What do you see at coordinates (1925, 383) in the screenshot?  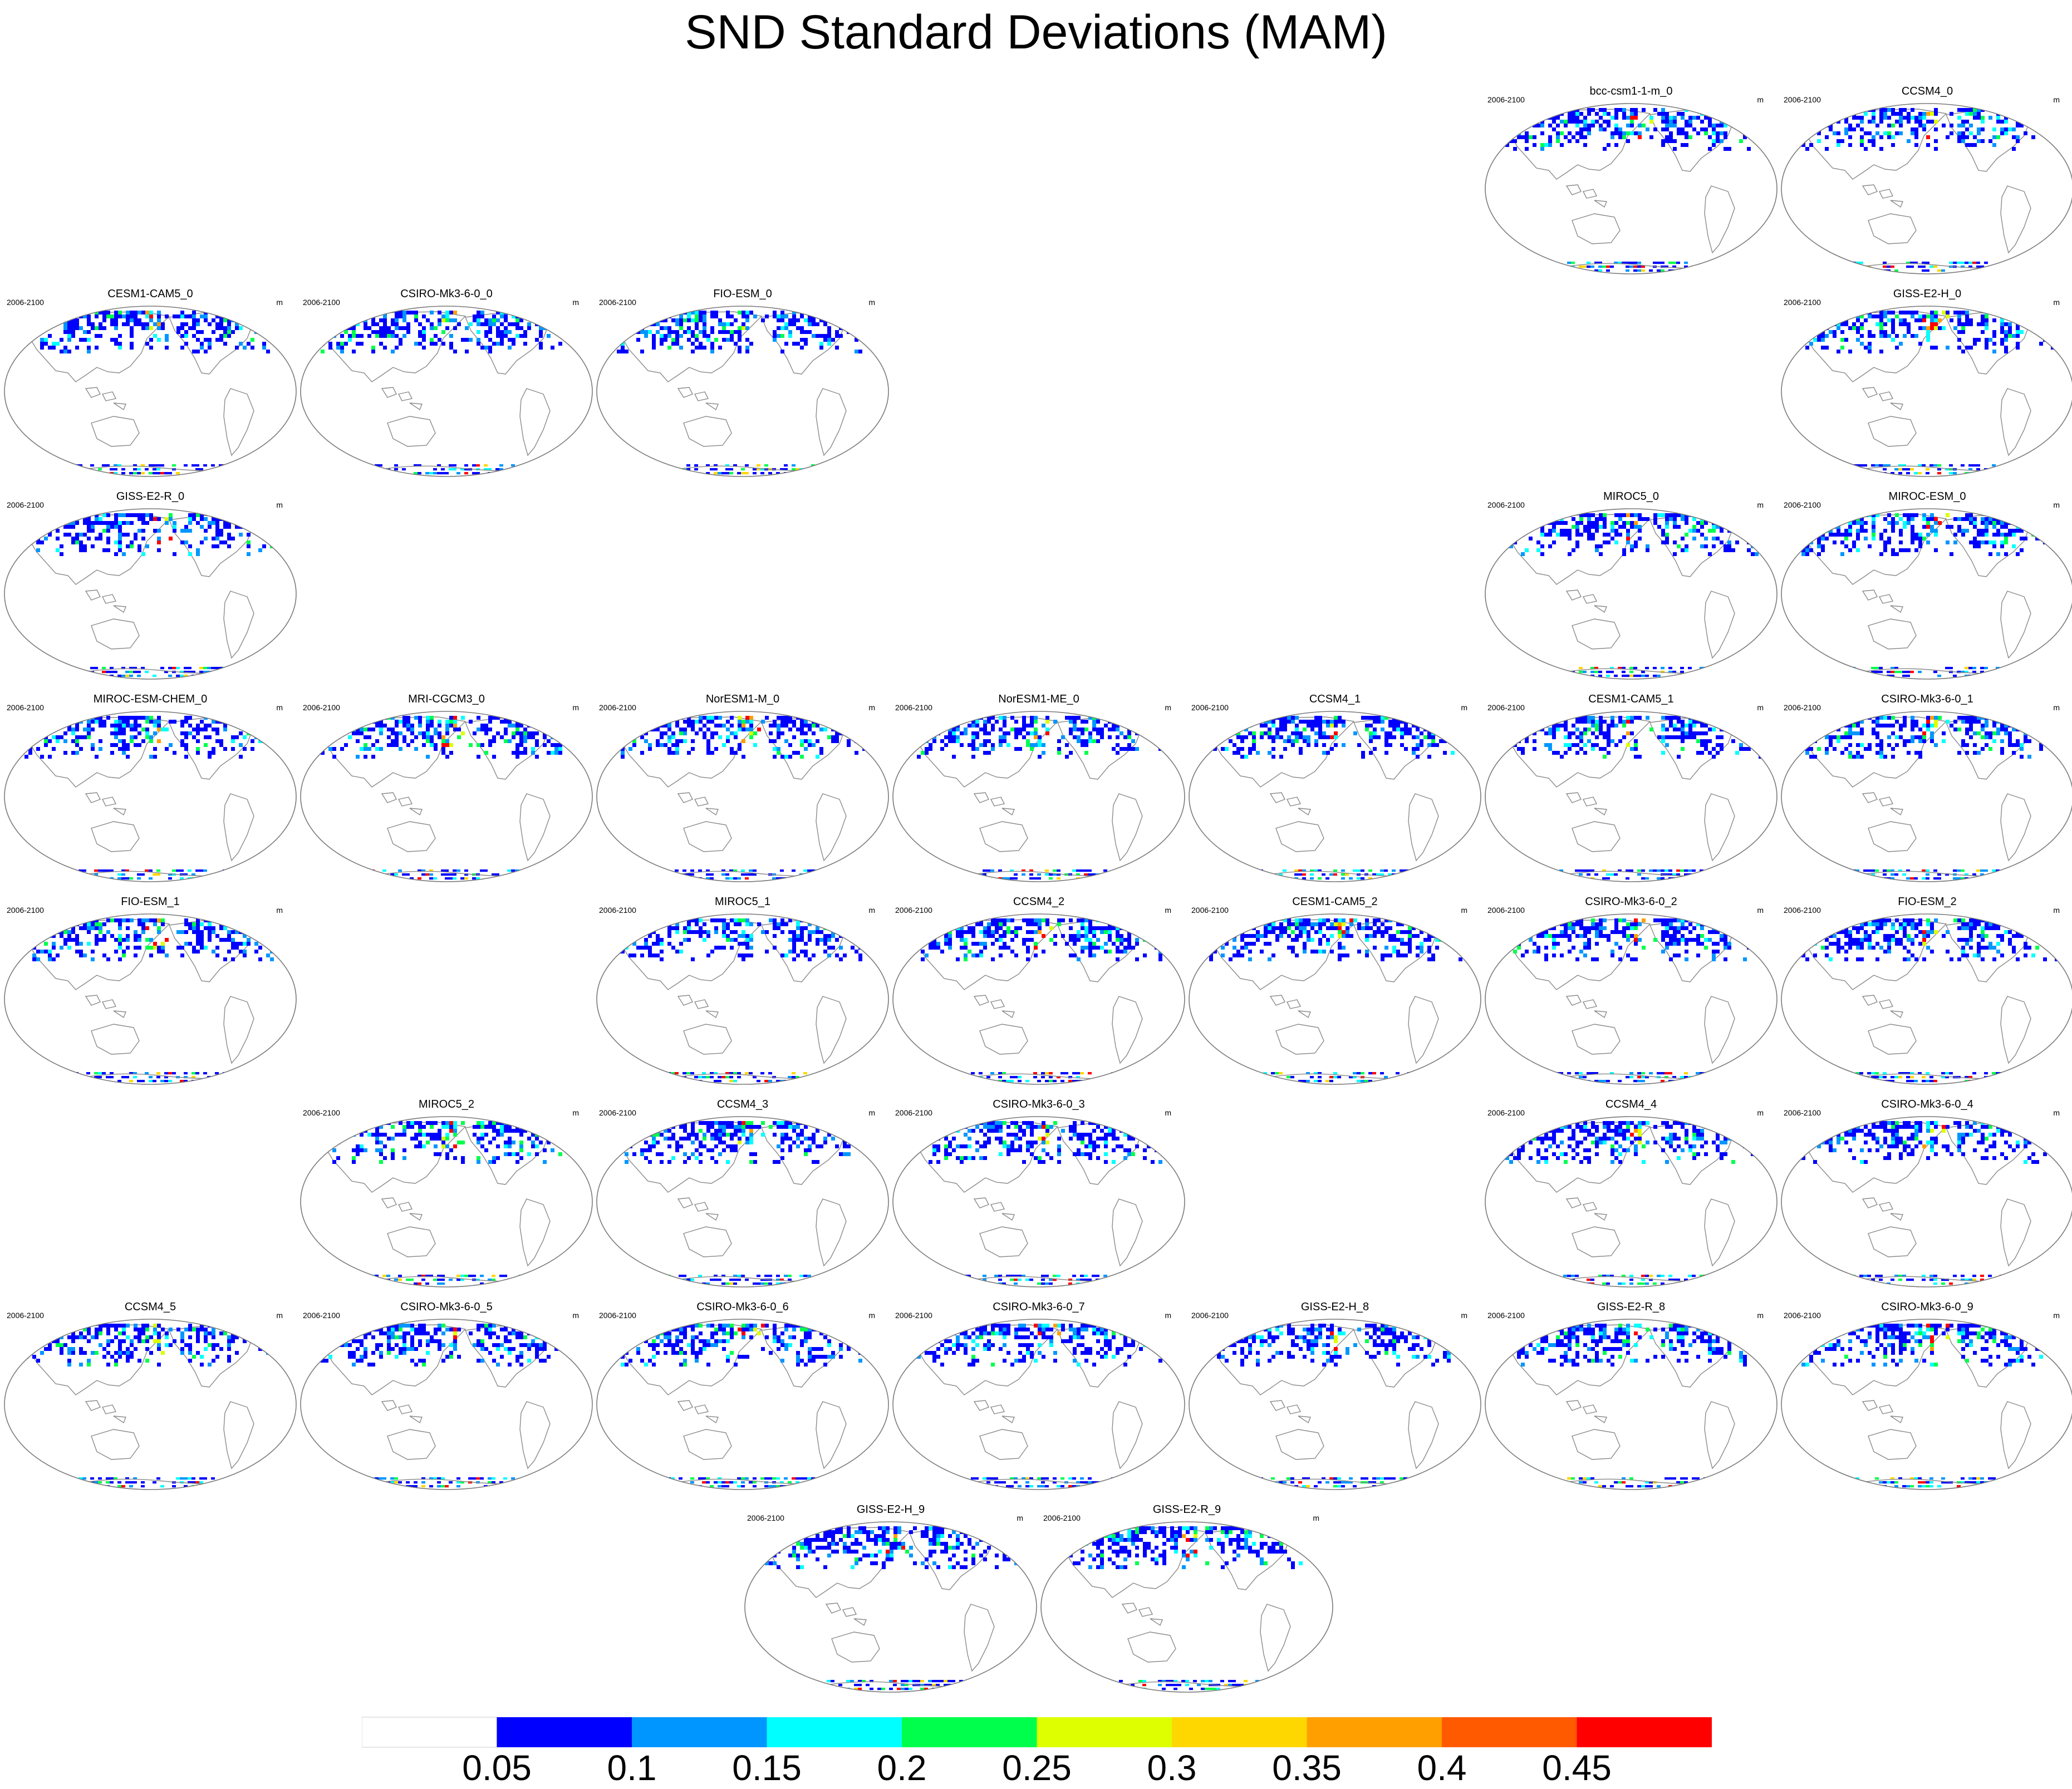 I see `map-panel: GISS-E2-H_0 2006-2100 m` at bounding box center [1925, 383].